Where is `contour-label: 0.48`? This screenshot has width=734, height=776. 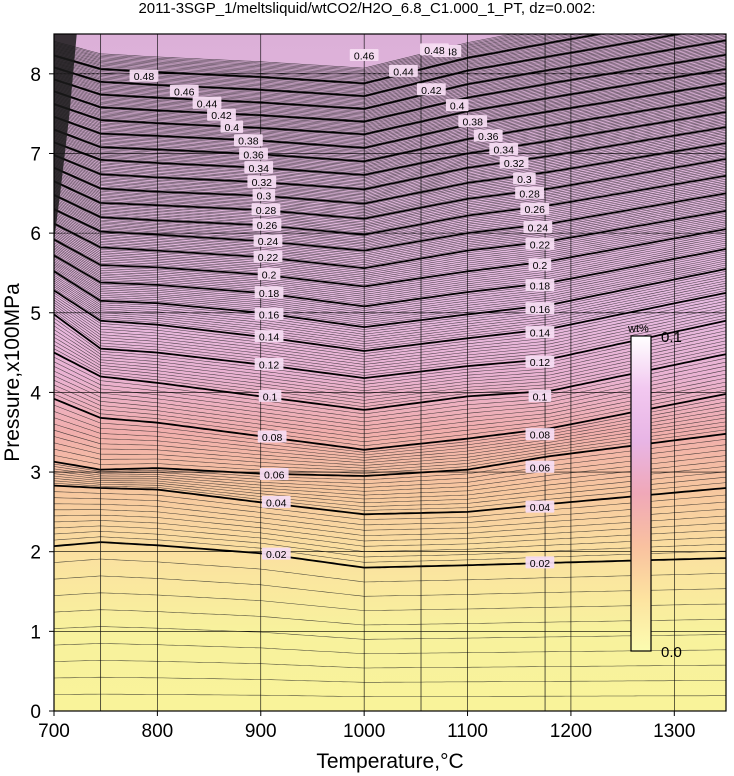
contour-label: 0.48 is located at coordinates (434, 50).